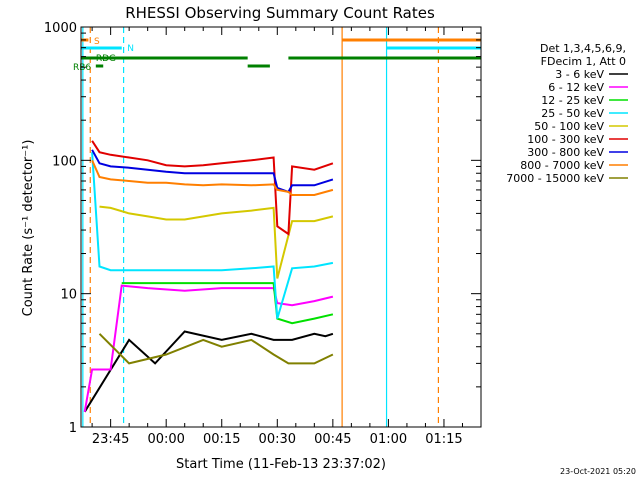  I want to click on series-3-6-kev, so click(208, 371).